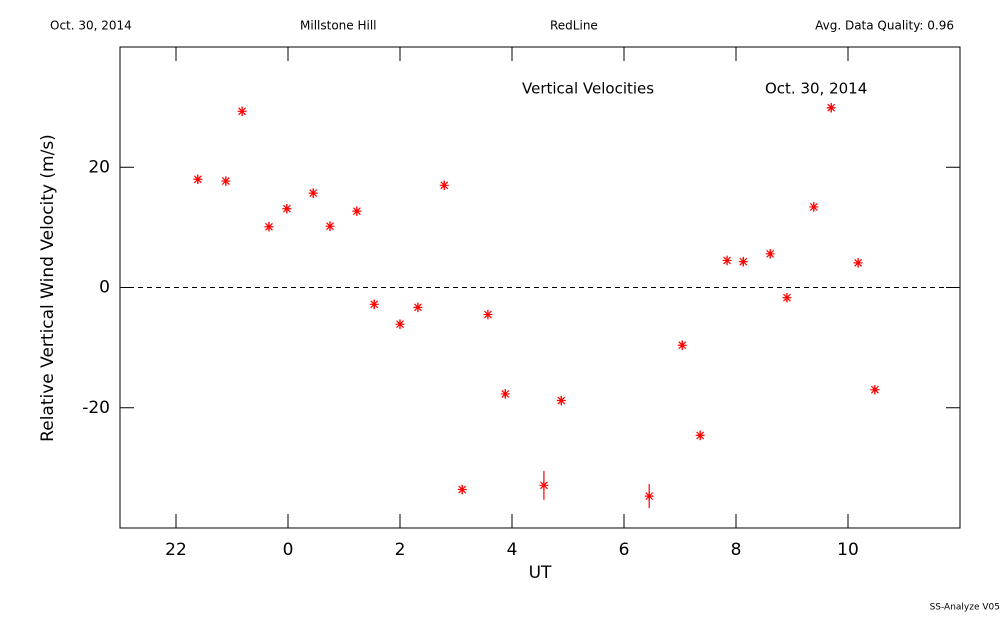 The width and height of the screenshot is (1000, 625). I want to click on header-quality: Avg. Data Quality: 0.96, so click(884, 26).